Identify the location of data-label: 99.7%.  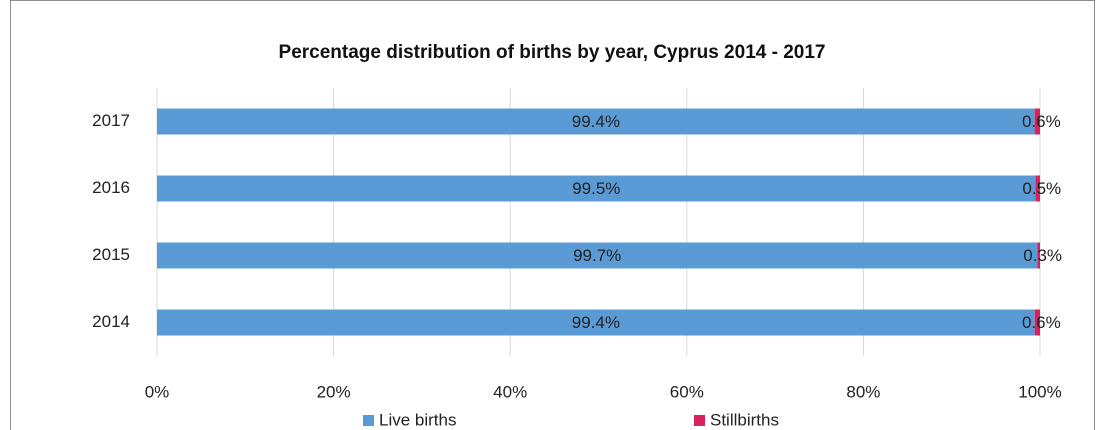
(597, 255).